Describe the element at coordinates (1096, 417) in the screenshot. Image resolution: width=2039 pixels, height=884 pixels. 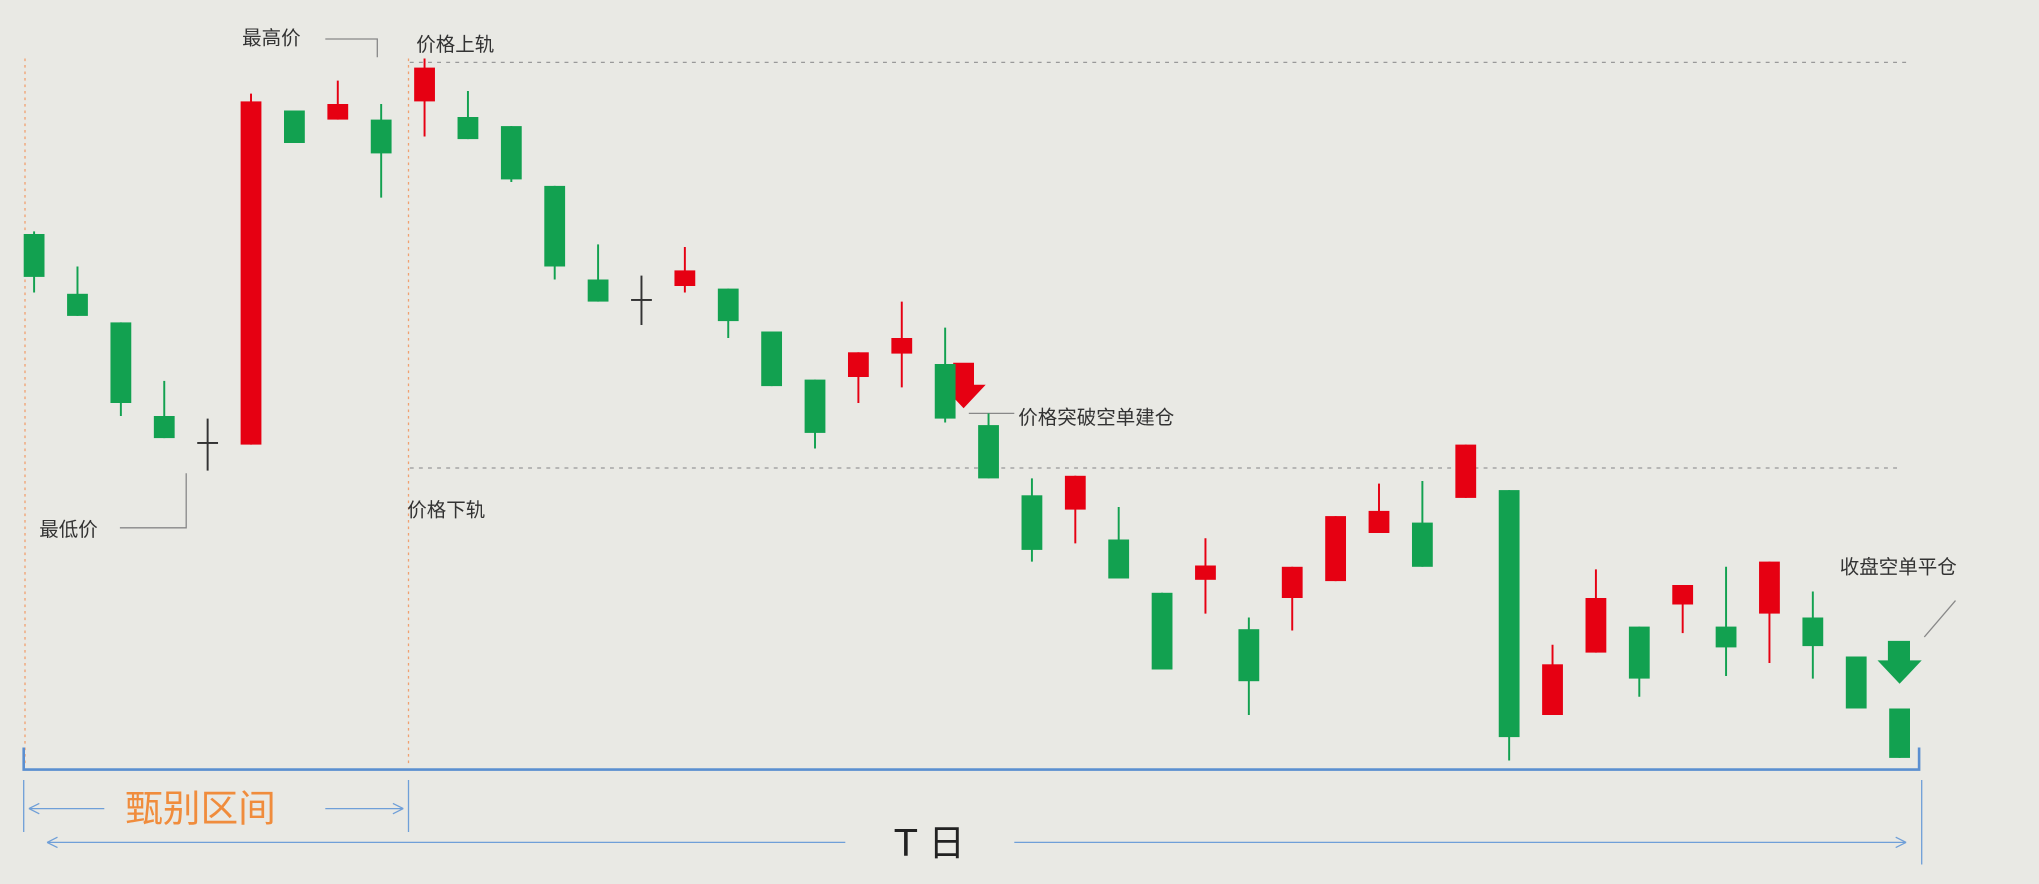
I see `annotation: 价格突破空单建仓` at that location.